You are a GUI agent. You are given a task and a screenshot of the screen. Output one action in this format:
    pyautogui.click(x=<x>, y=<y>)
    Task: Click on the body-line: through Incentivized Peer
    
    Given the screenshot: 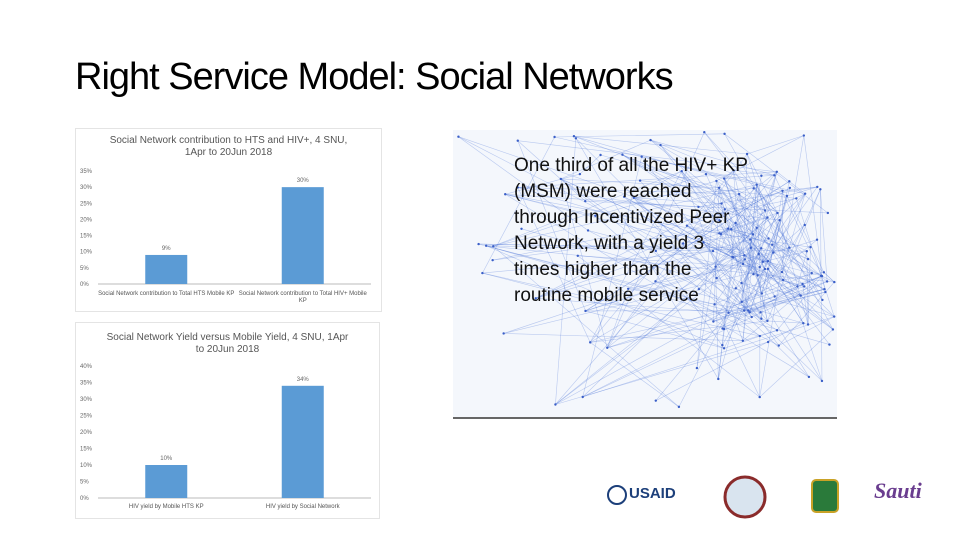 What is the action you would take?
    pyautogui.click(x=622, y=217)
    